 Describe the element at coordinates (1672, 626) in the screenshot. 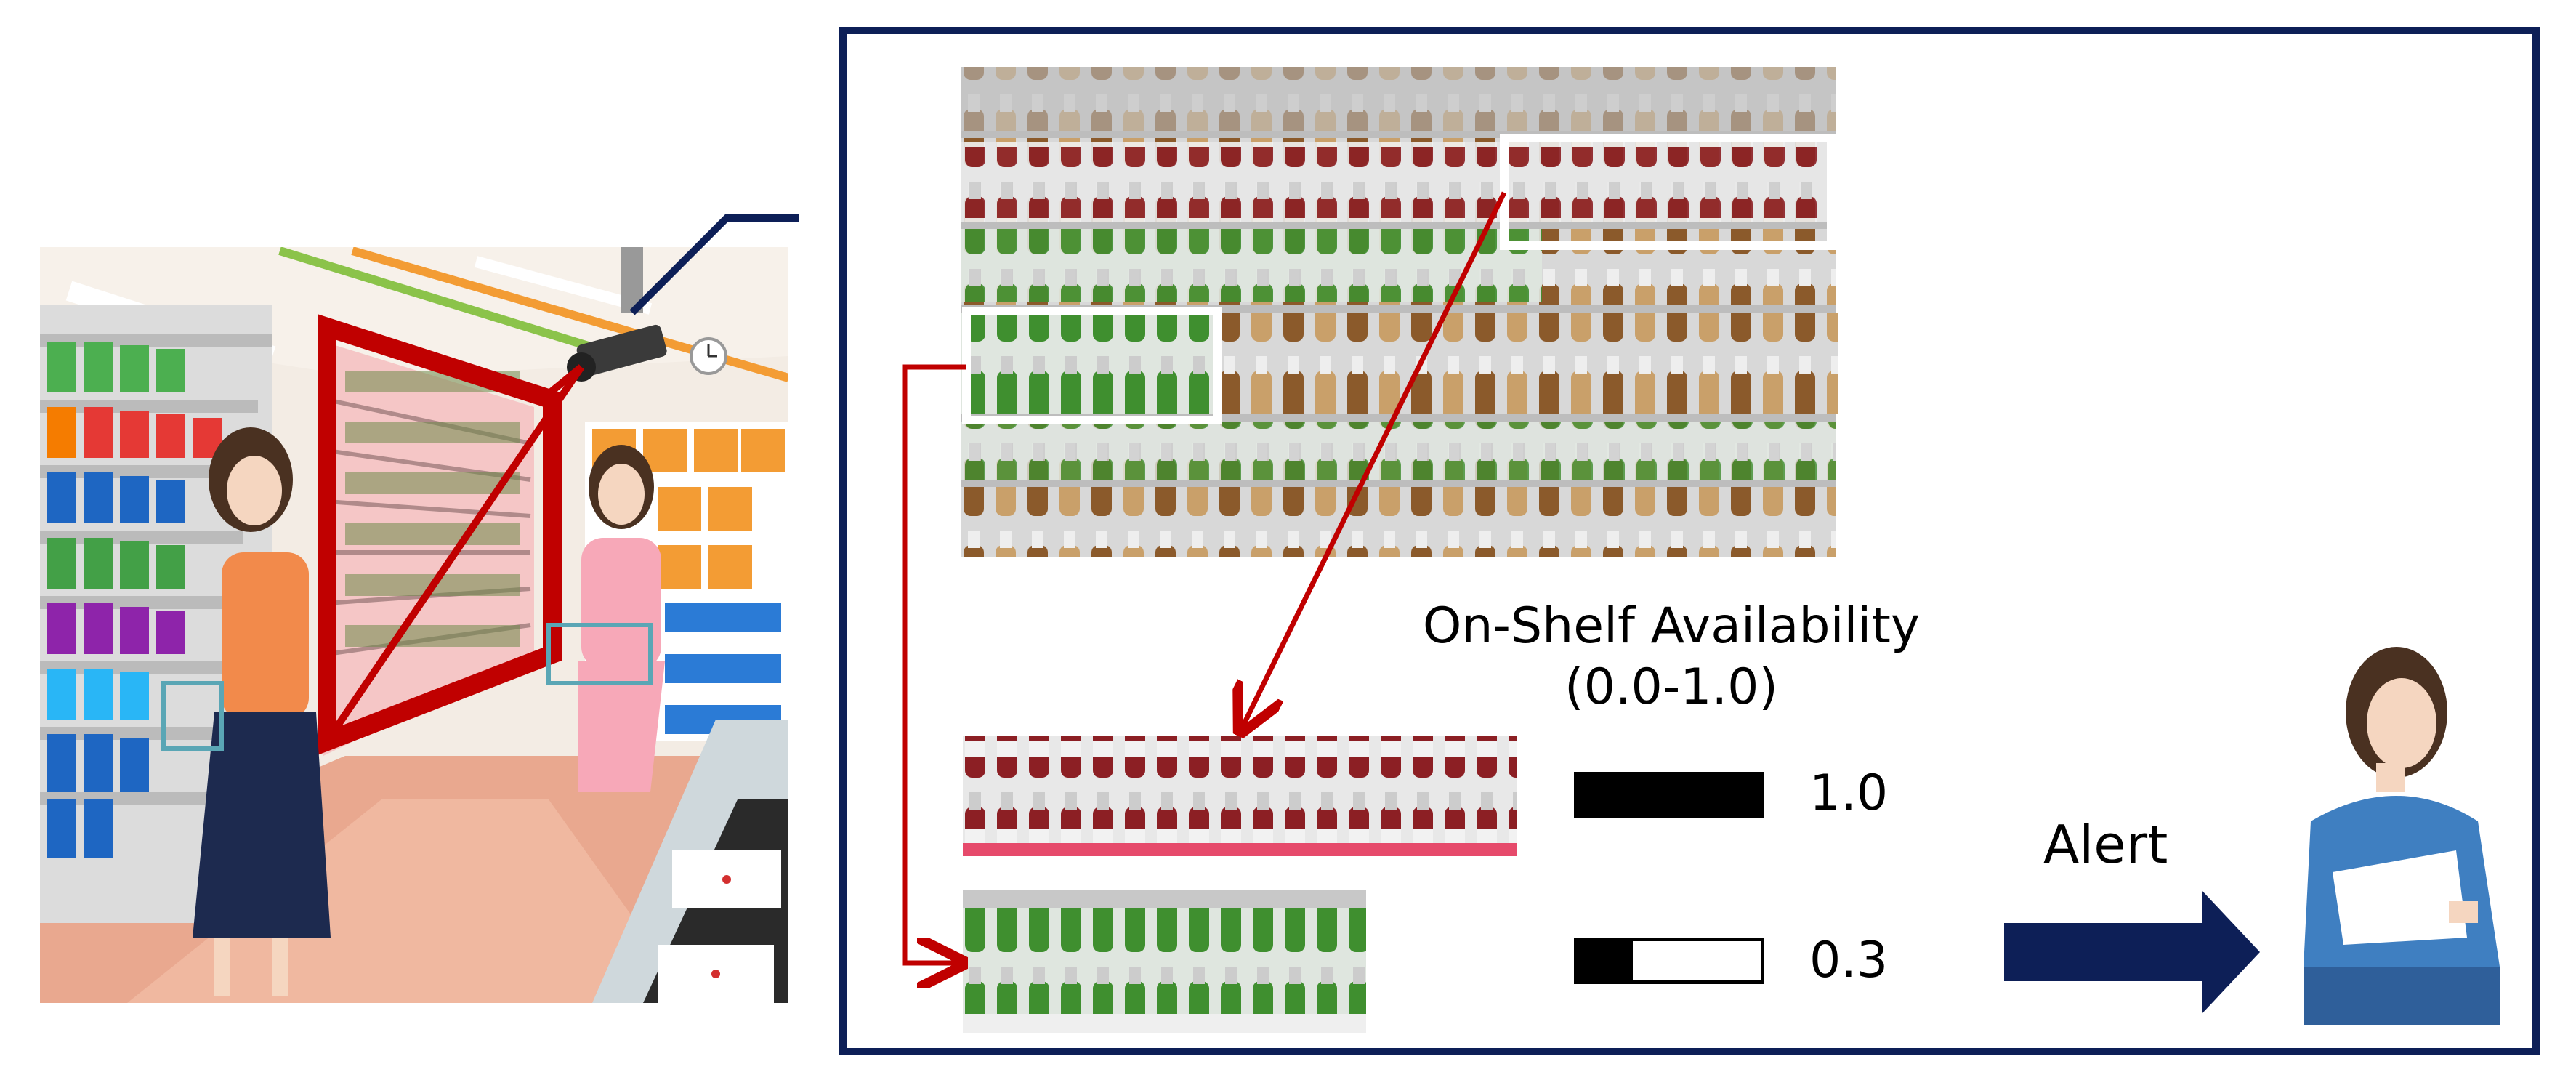

I see `osa-title-line1: On-Shelf Availability` at that location.